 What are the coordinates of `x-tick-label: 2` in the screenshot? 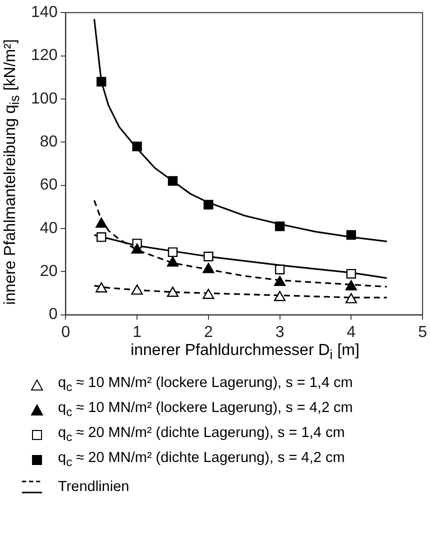 It's located at (208, 332).